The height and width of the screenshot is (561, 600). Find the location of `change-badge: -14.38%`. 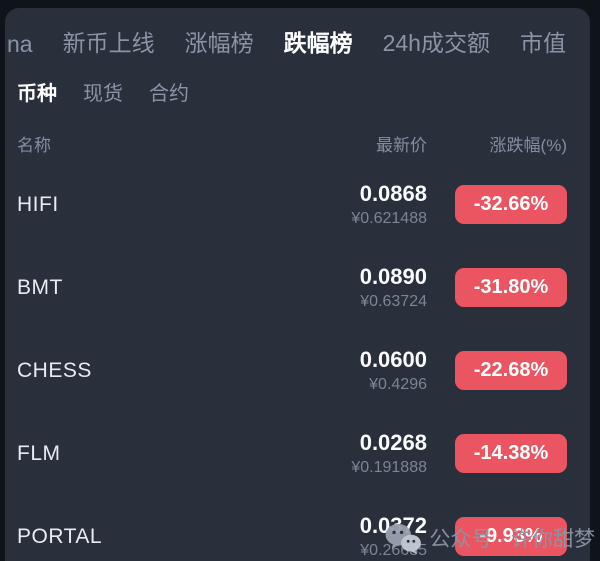

change-badge: -14.38% is located at coordinates (511, 453).